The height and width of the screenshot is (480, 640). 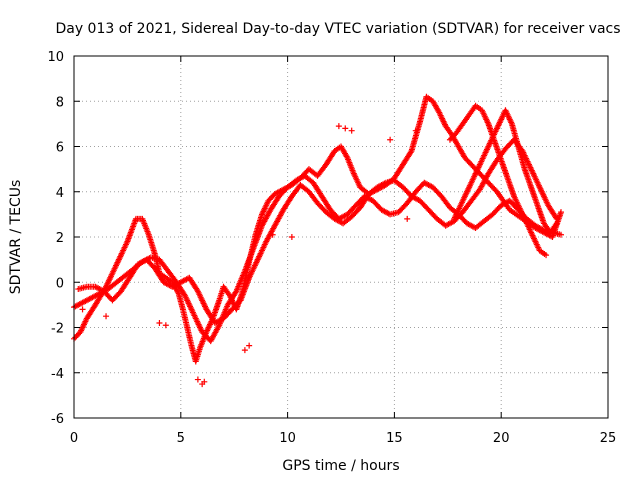 I want to click on x-tick-label: 20, so click(x=501, y=438).